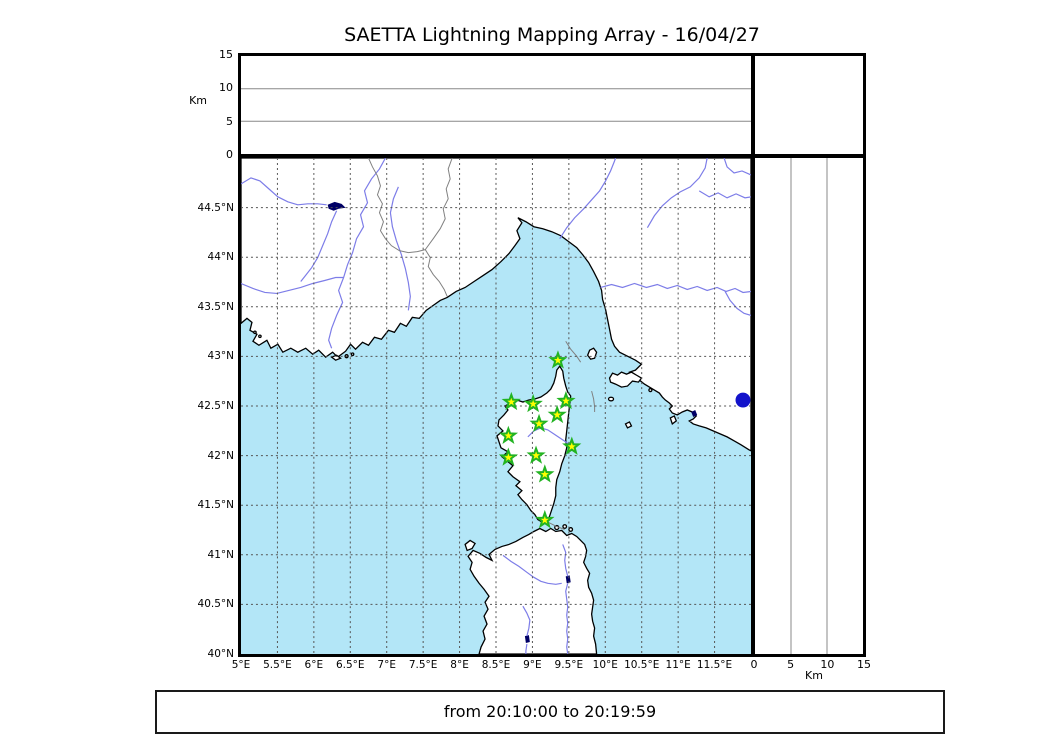 The width and height of the screenshot is (1050, 750). What do you see at coordinates (678, 665) in the screenshot?
I see `lon-tick-label: 11°E` at bounding box center [678, 665].